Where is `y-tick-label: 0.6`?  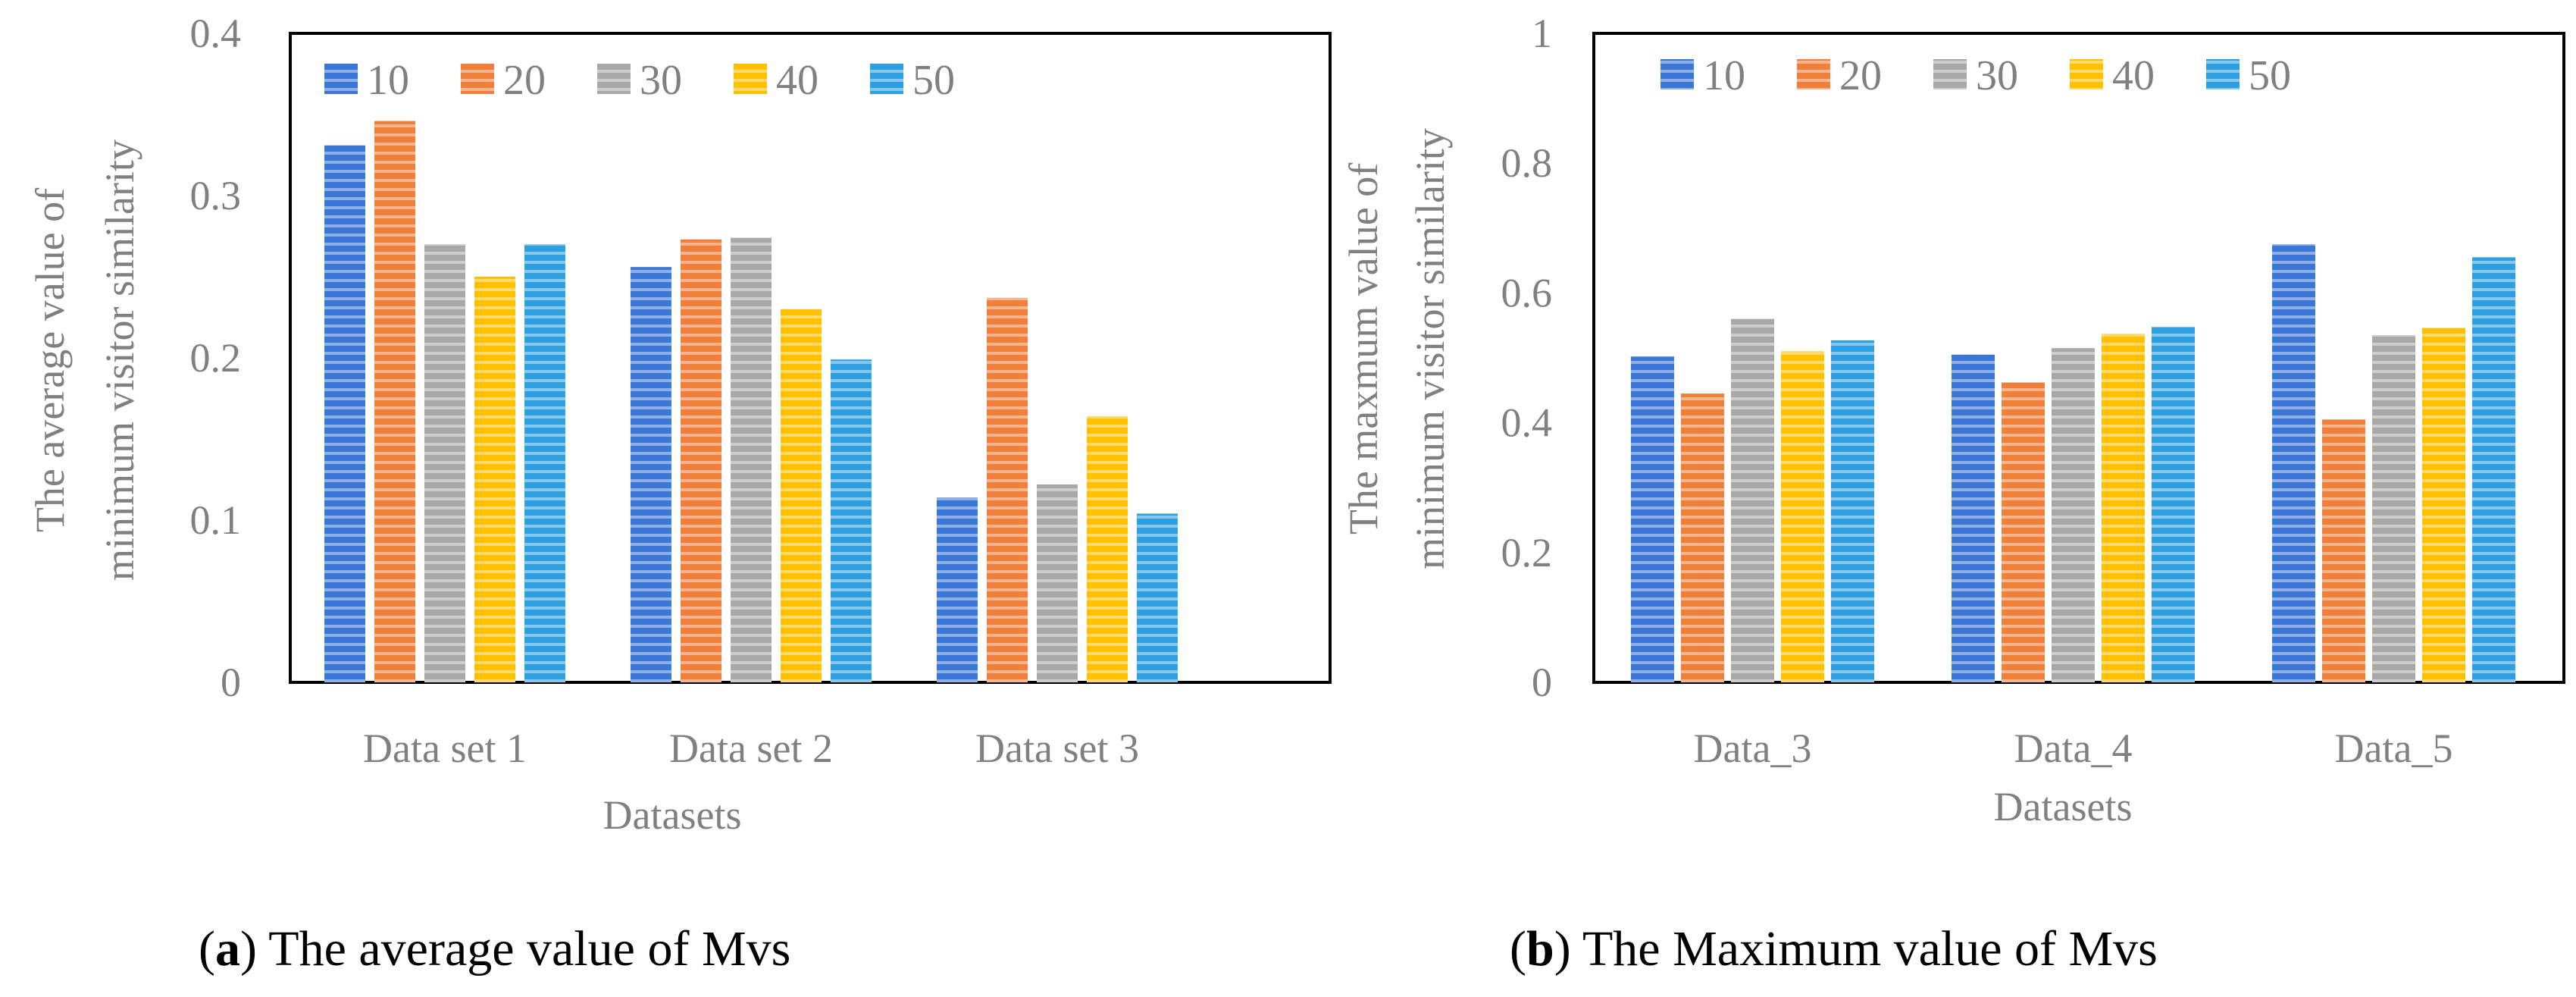 y-tick-label: 0.6 is located at coordinates (1527, 292).